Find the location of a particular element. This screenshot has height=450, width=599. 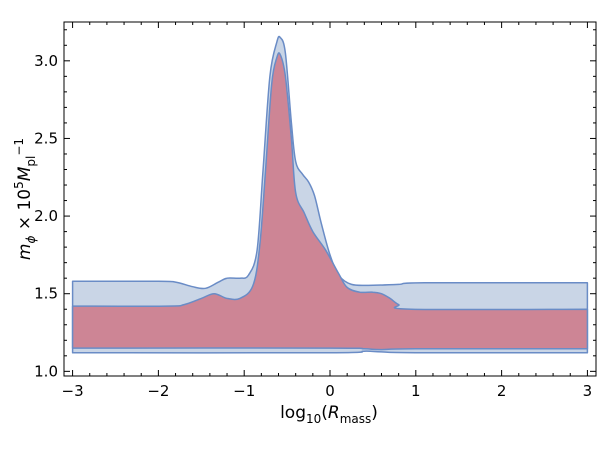

x-tick-label: −3 is located at coordinates (73, 391).